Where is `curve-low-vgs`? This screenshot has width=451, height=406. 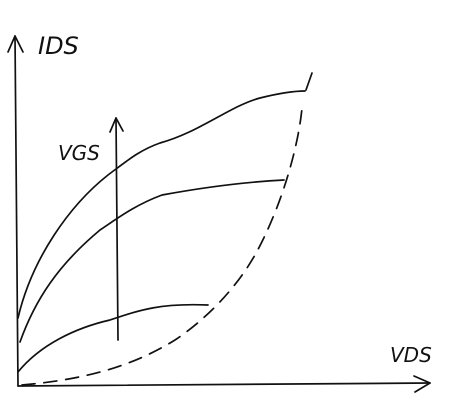
curve-low-vgs is located at coordinates (113, 338).